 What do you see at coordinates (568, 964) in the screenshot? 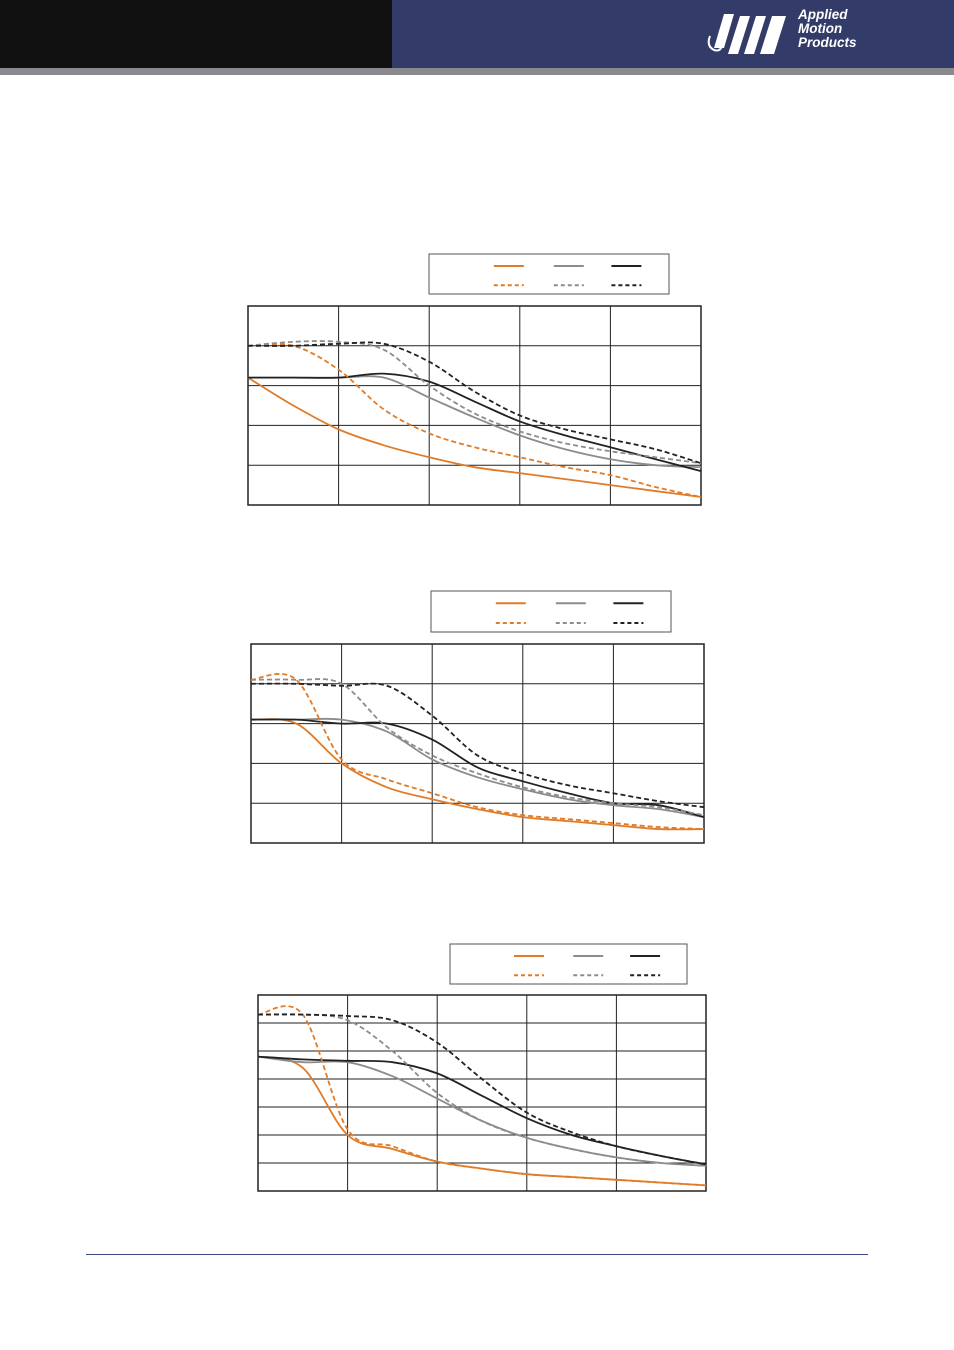
I see `chart-3-legend-box` at bounding box center [568, 964].